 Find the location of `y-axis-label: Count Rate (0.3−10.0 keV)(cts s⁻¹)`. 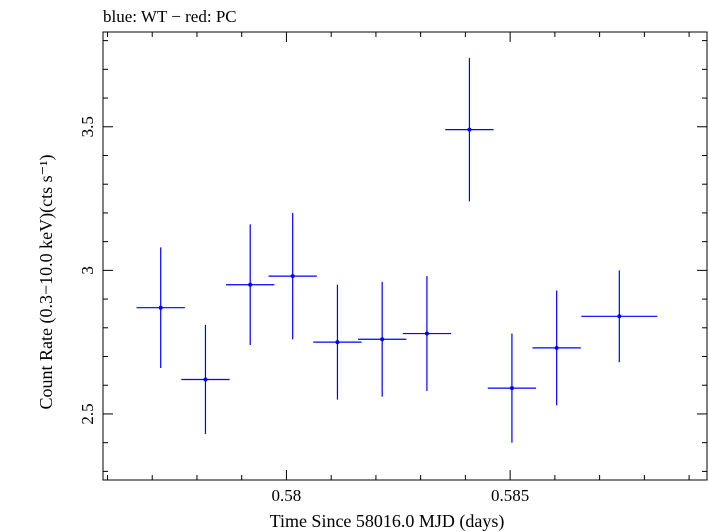

y-axis-label: Count Rate (0.3−10.0 keV)(cts s⁻¹) is located at coordinates (46, 281).